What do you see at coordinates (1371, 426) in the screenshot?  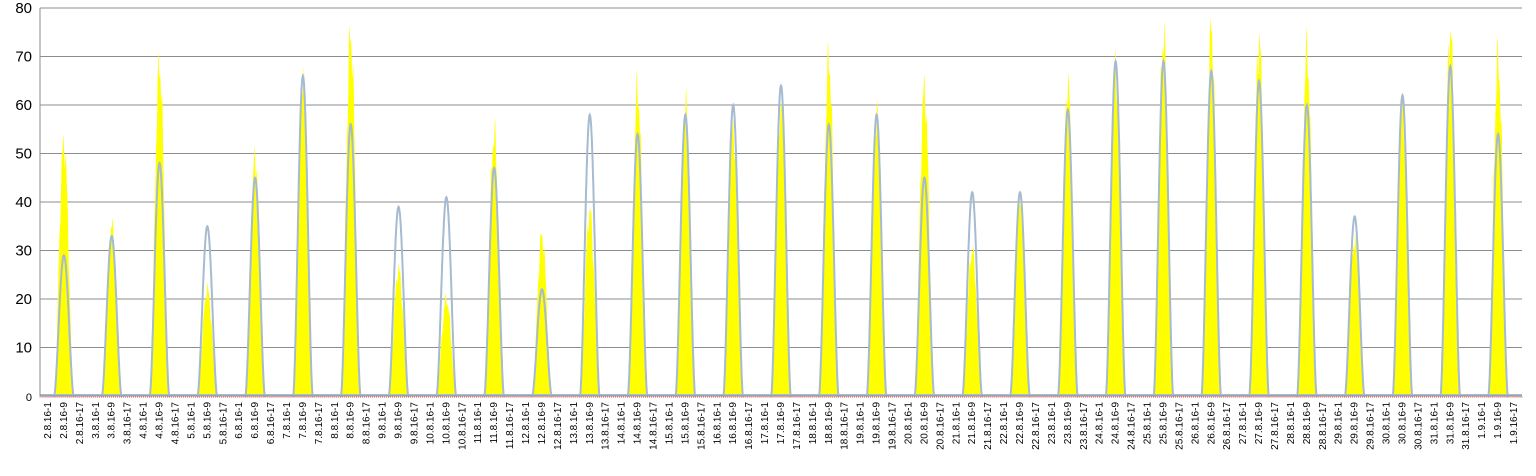 I see `x-tick-label: 29.8.16-17` at bounding box center [1371, 426].